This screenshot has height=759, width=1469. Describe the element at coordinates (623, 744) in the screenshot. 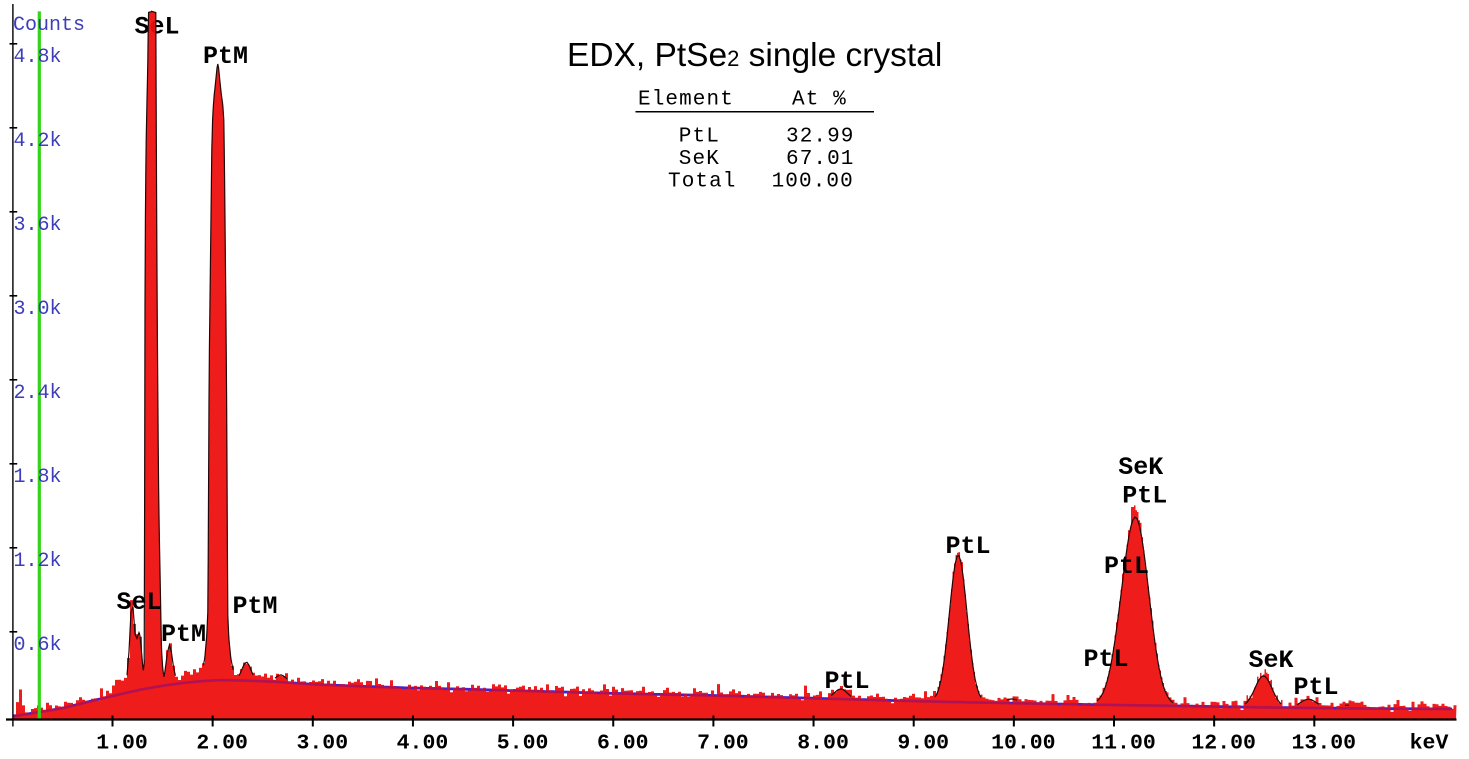

I see `svg-text: 6.00` at that location.